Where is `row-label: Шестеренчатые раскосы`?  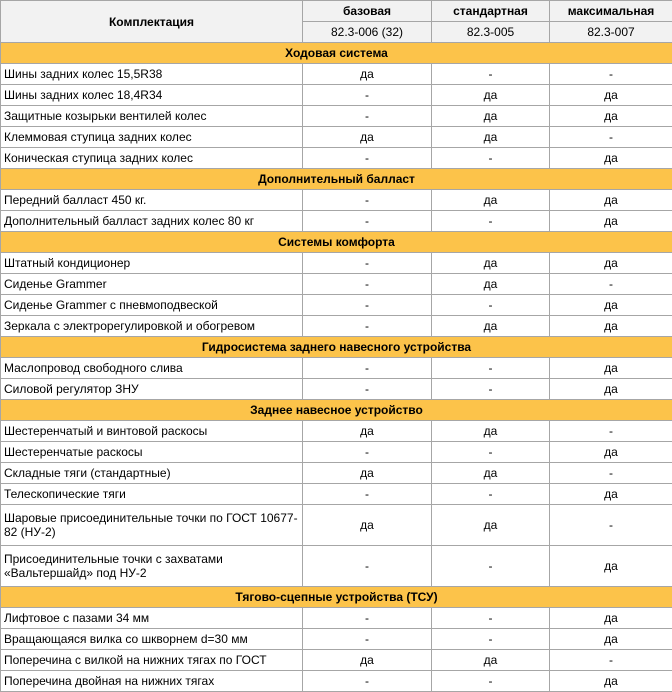 row-label: Шестеренчатые раскосы is located at coordinates (152, 452).